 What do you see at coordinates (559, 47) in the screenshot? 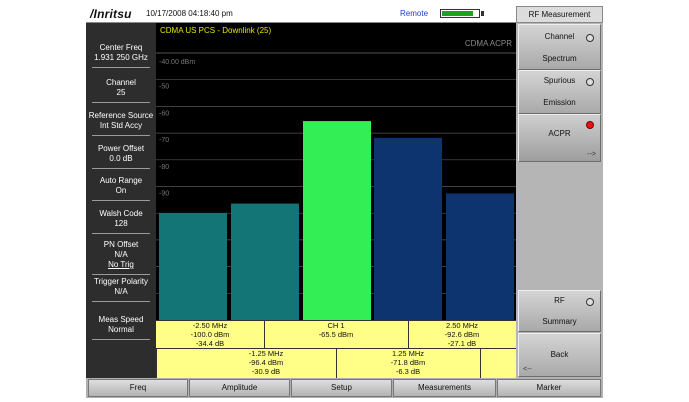
I see `channel-spectrum-button: Channel Spectrum` at bounding box center [559, 47].